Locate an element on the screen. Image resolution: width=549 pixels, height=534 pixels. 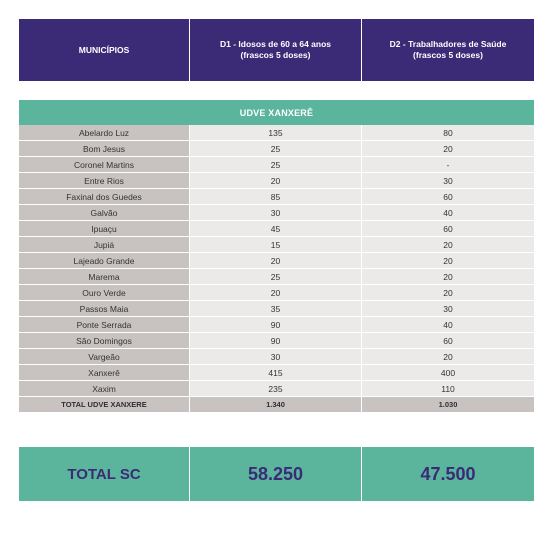
grand-total-d2: 47.500 is located at coordinates (448, 473).